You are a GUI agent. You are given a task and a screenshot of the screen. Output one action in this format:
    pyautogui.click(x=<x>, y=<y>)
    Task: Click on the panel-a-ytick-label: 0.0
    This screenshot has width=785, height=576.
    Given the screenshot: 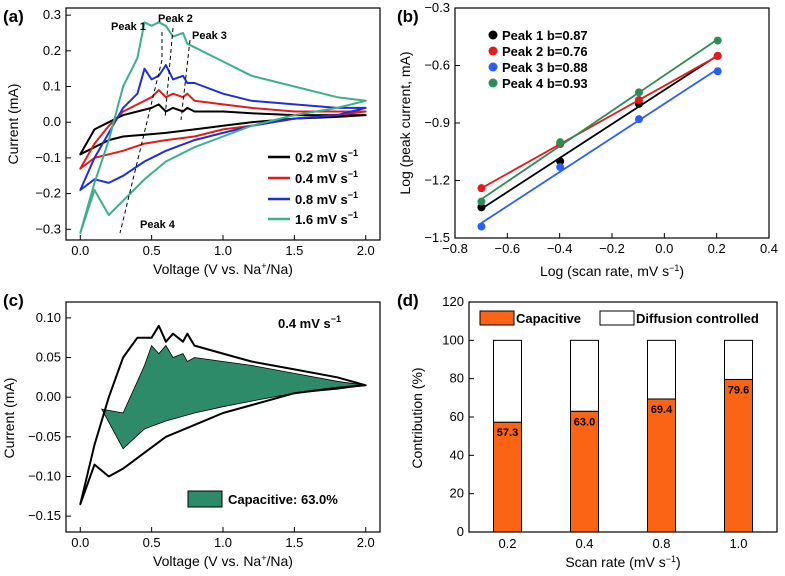 What is the action you would take?
    pyautogui.click(x=52, y=121)
    